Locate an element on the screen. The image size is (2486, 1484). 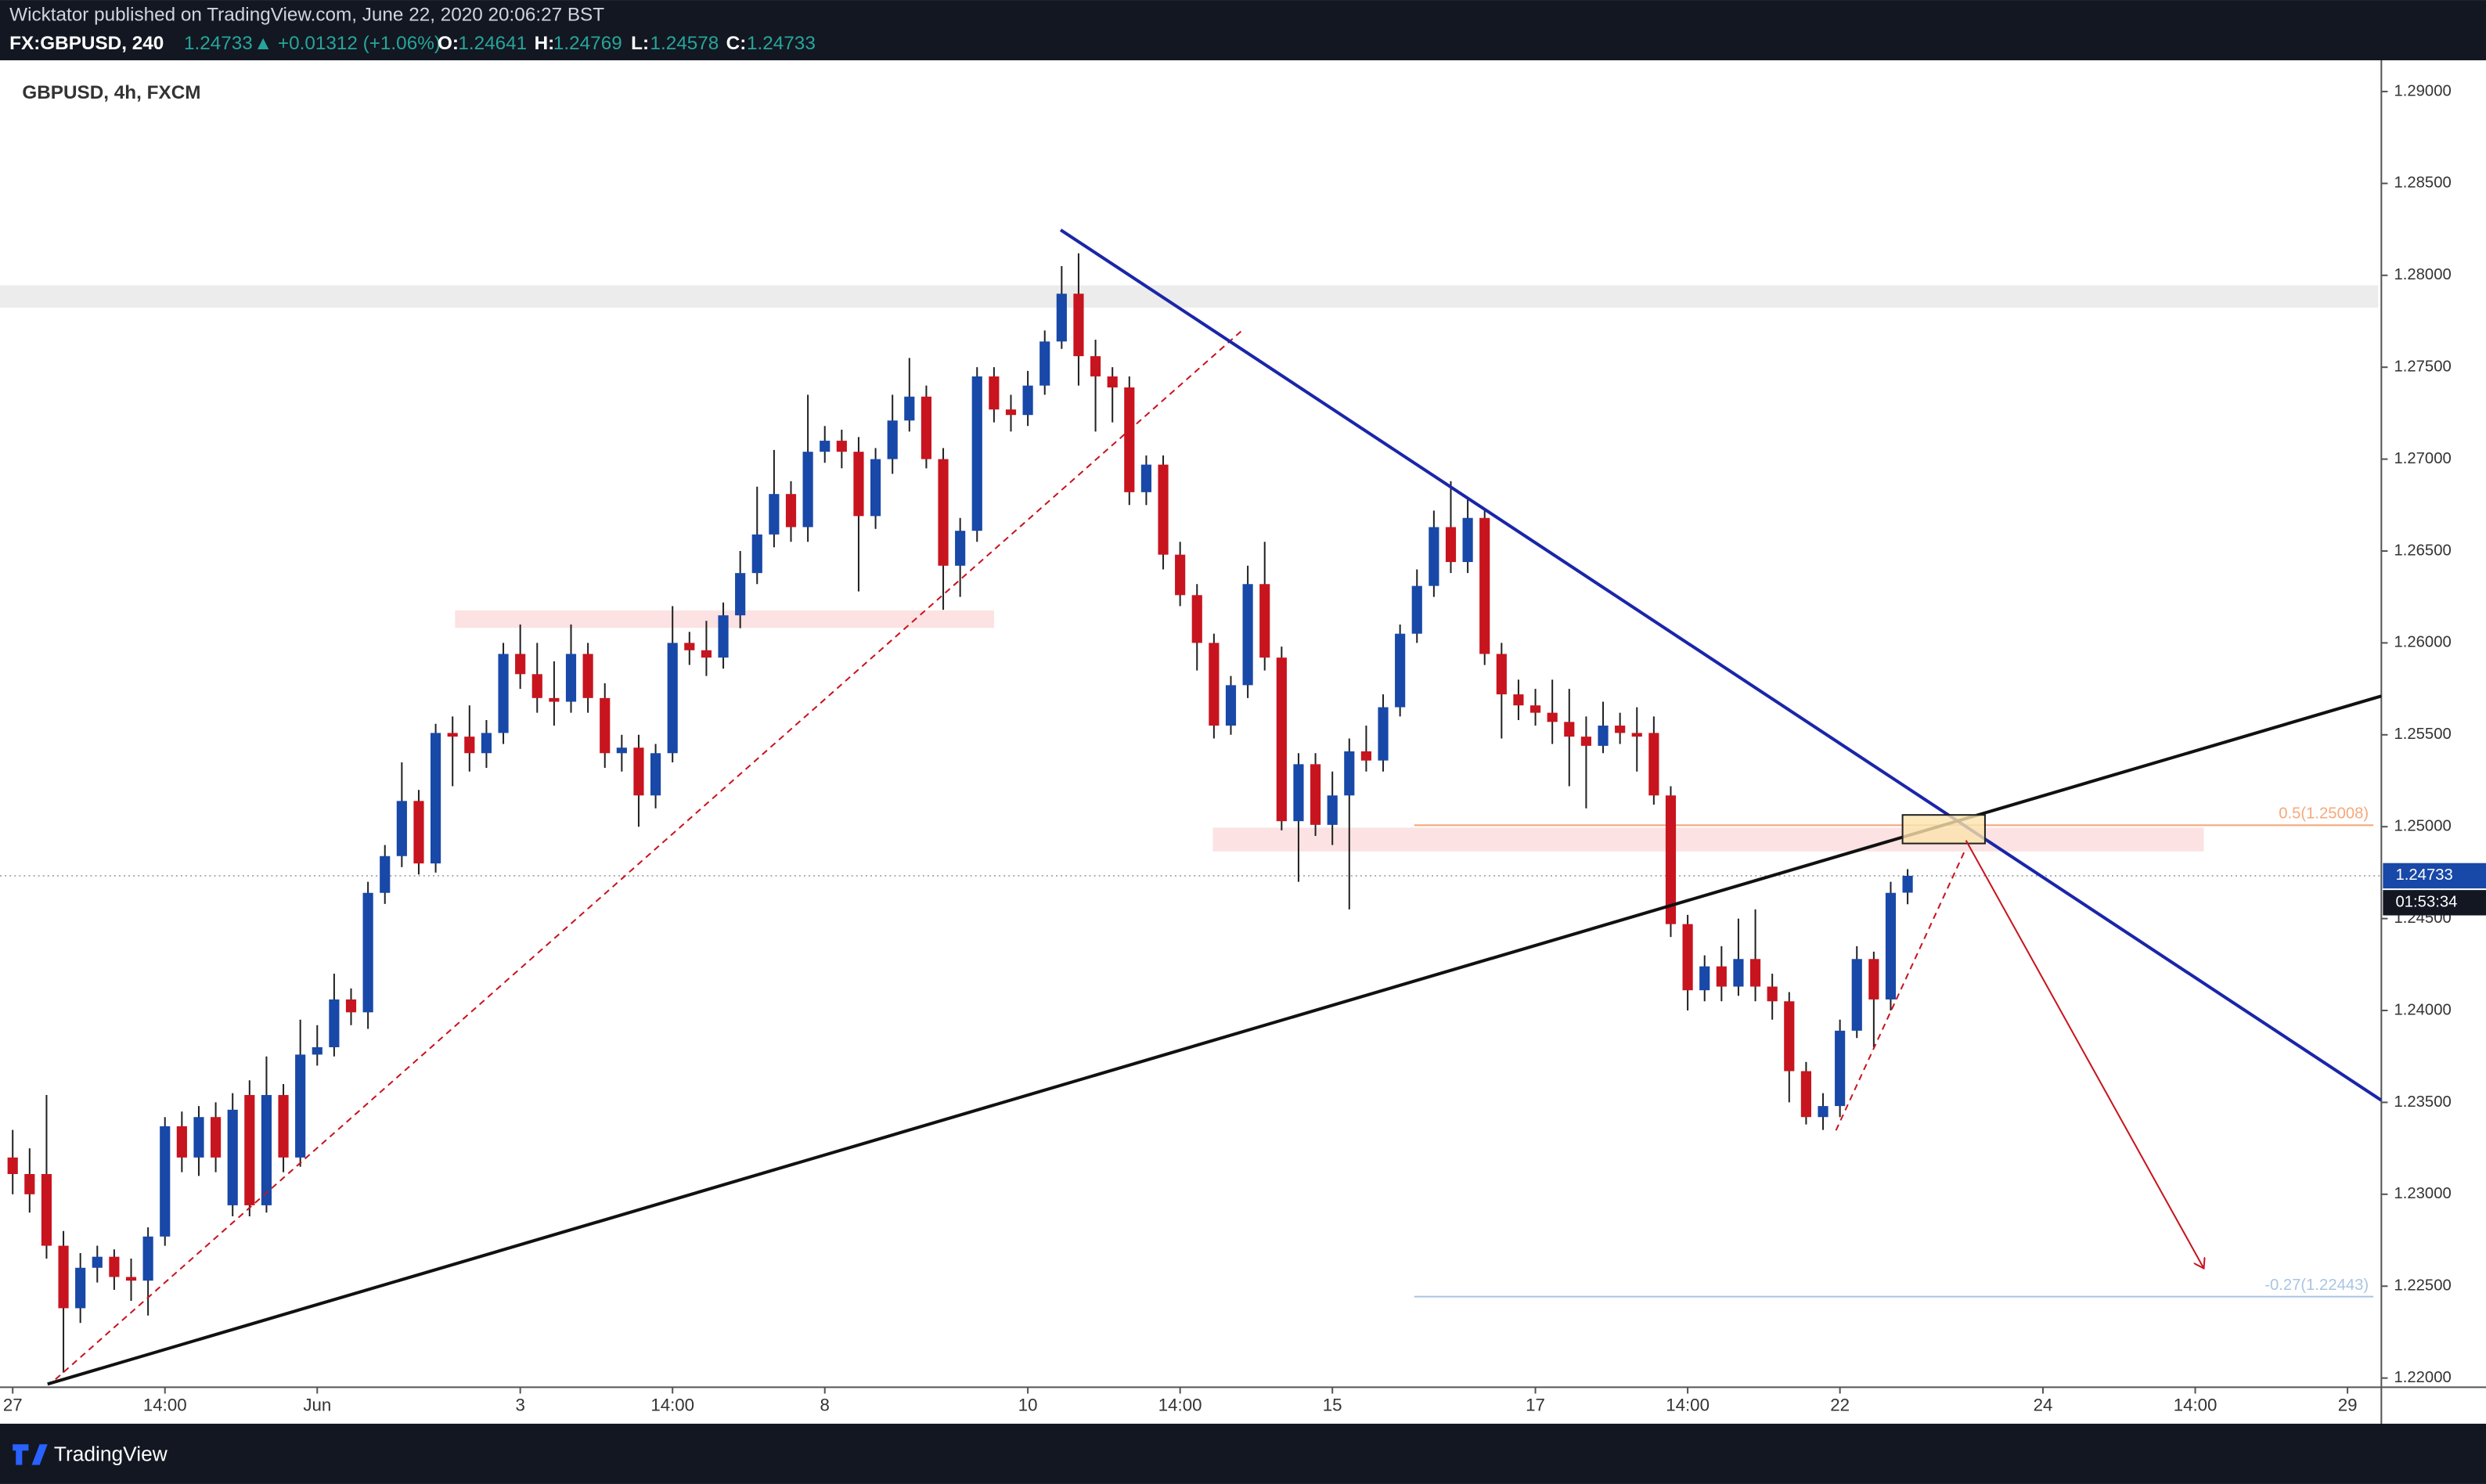
y-tick-label: 1.24000 is located at coordinates (2423, 1009).